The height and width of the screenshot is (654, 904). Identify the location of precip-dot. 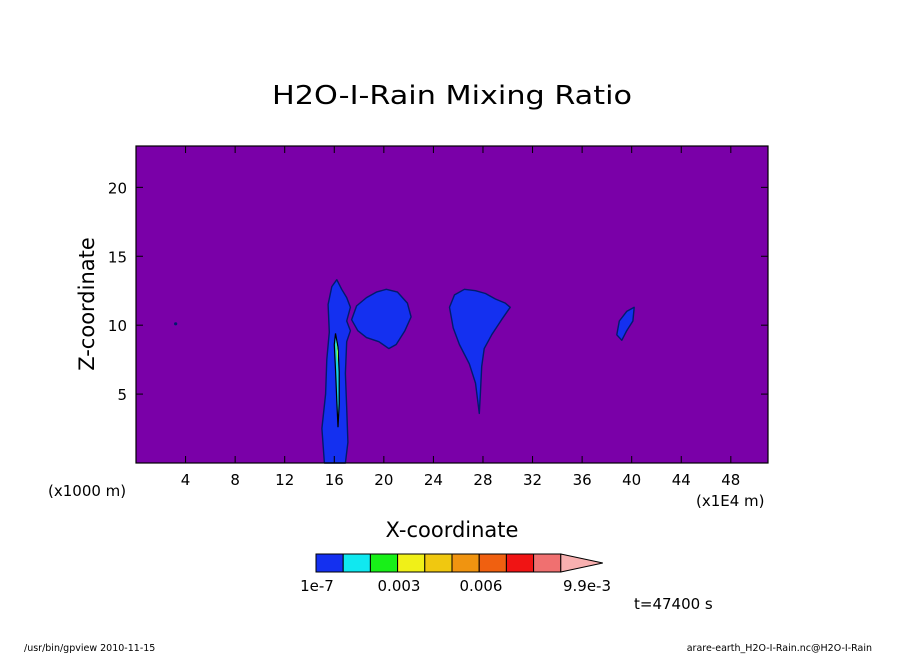
(176, 324).